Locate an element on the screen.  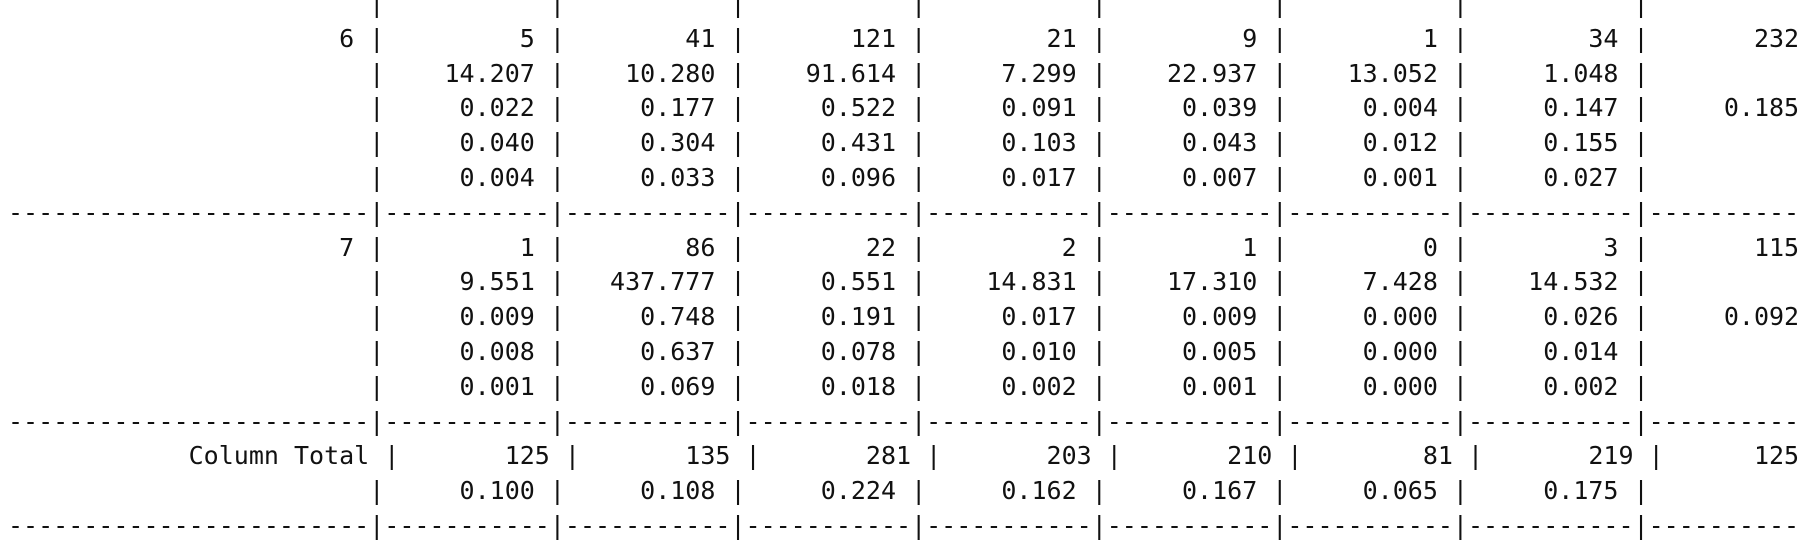
table-line: | | | | | | | | | is located at coordinates (904, 9).